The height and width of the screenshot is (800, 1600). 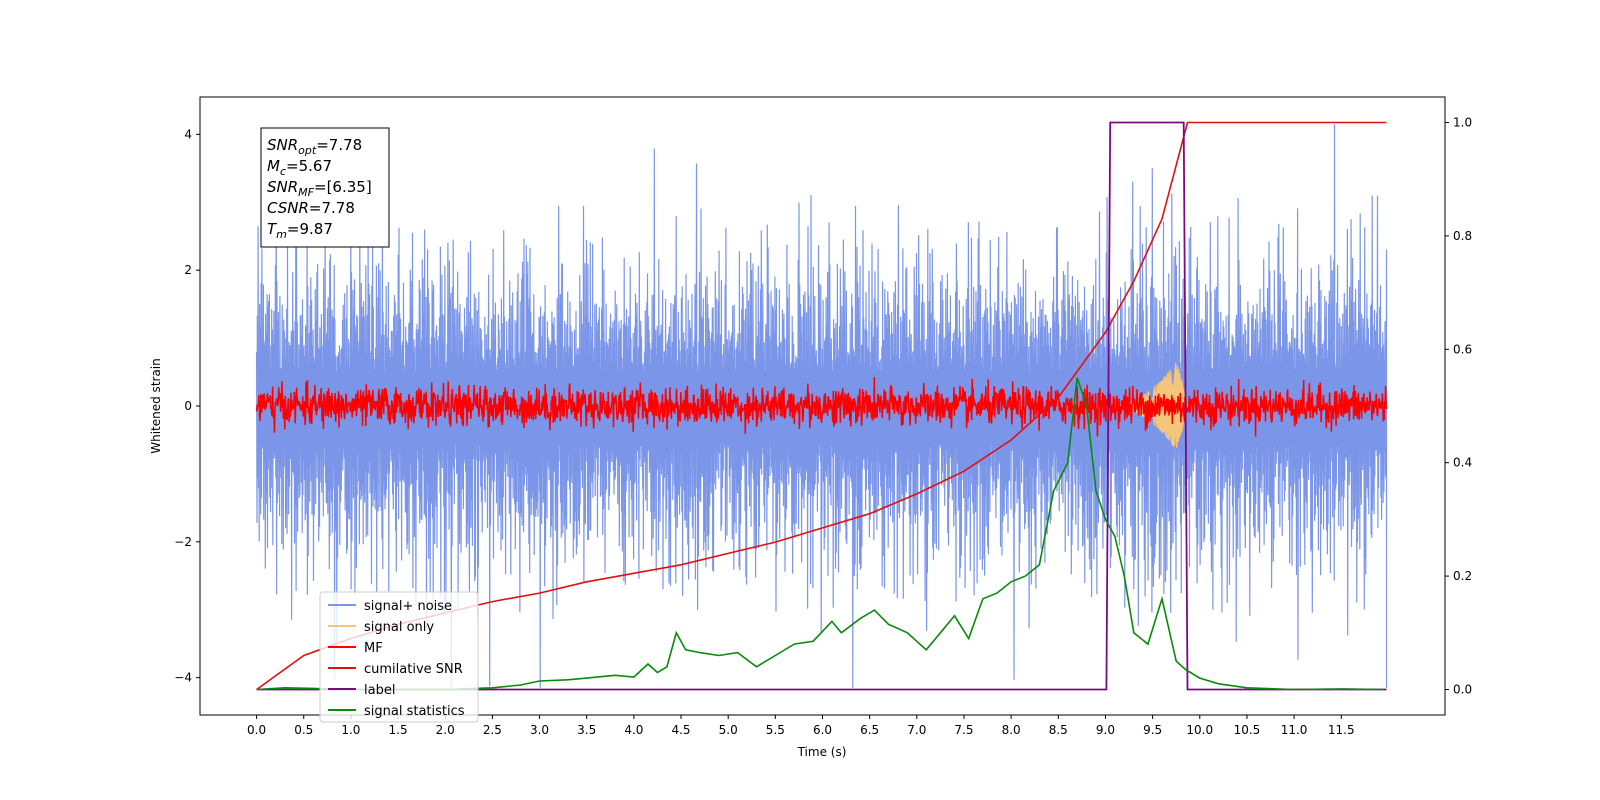 What do you see at coordinates (307, 150) in the screenshot?
I see `info-subscript: opt` at bounding box center [307, 150].